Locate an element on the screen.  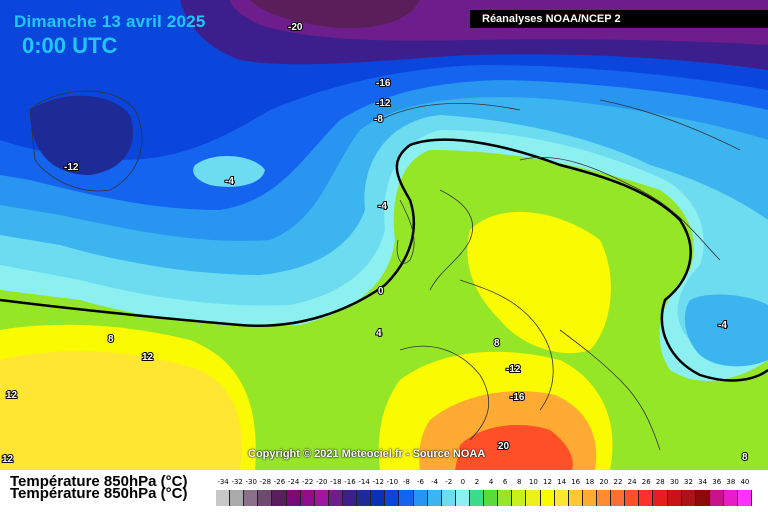
legend-tick-label: -32 is located at coordinates (237, 482).